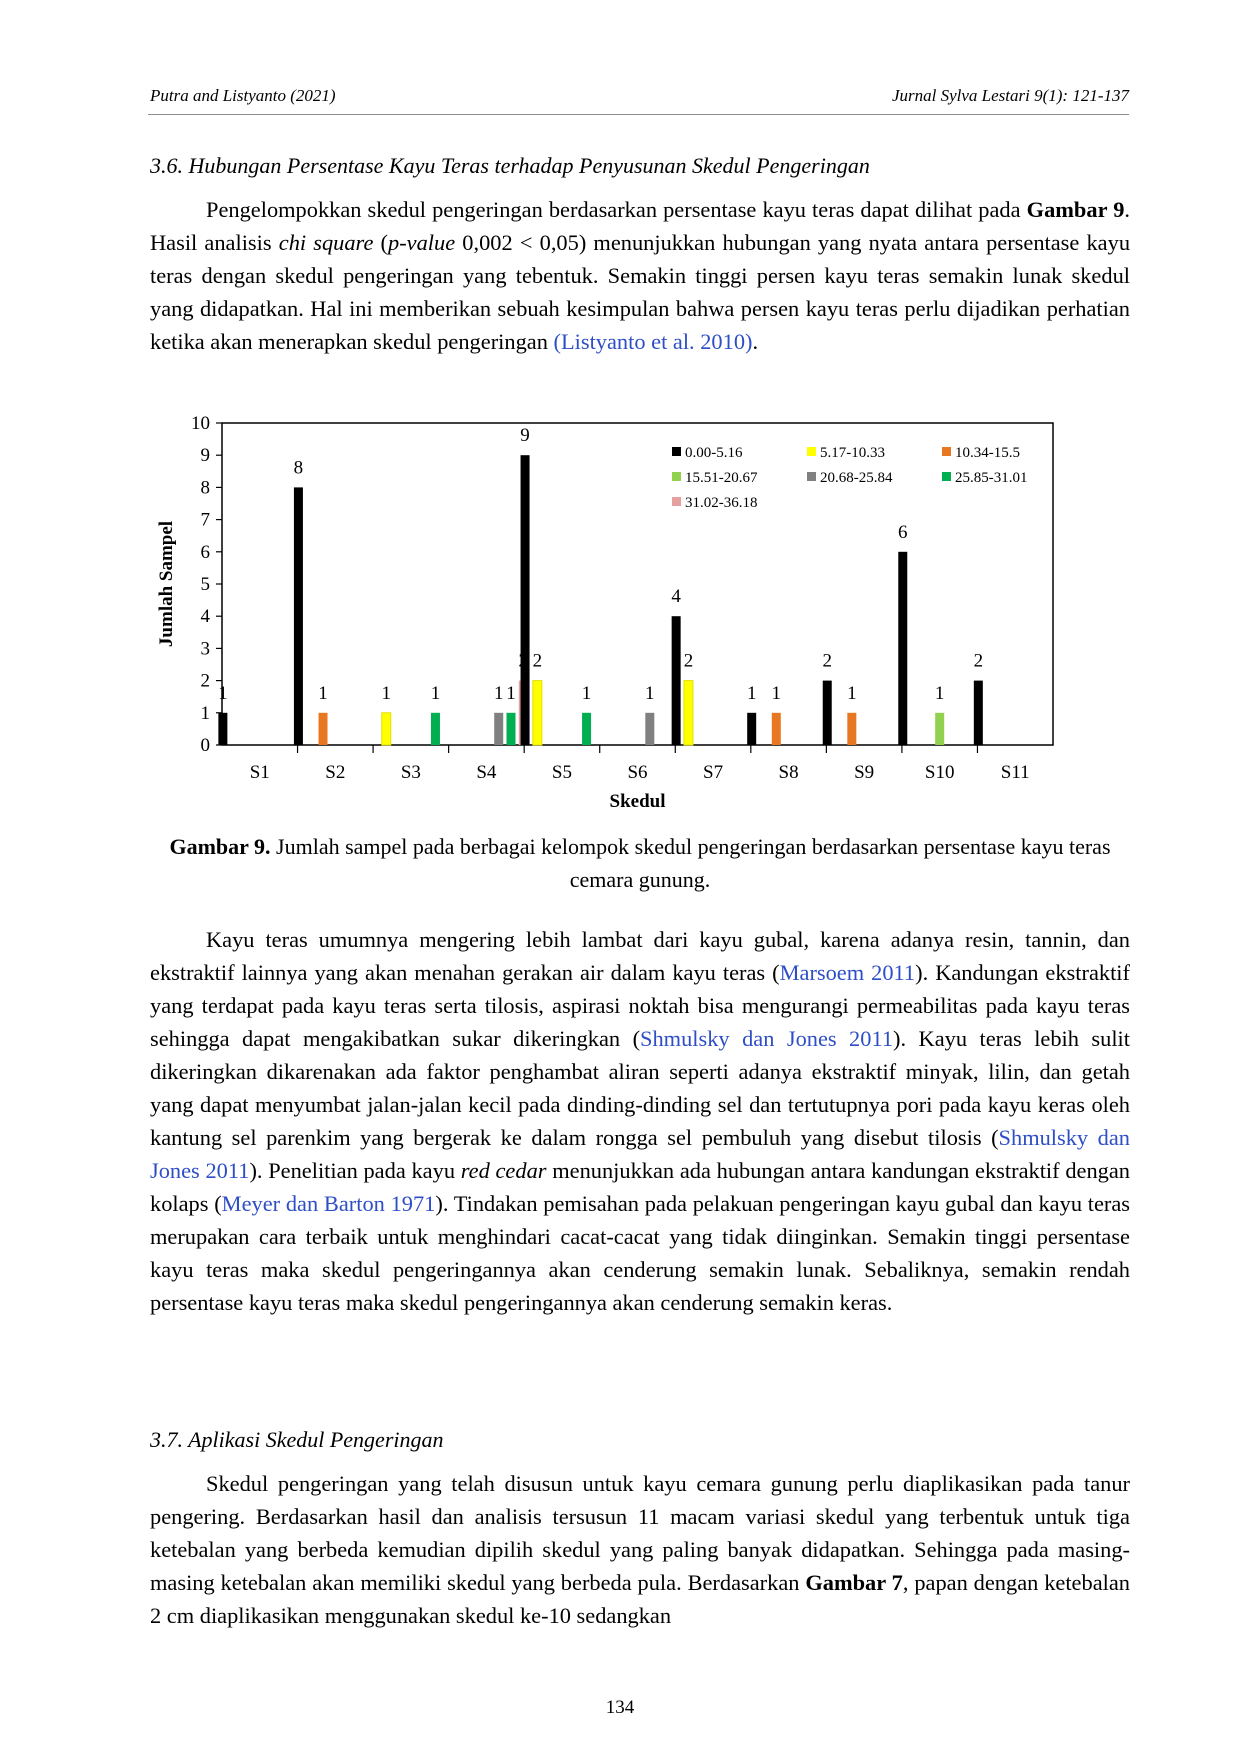  Describe the element at coordinates (328, 1203) in the screenshot. I see `citation-link: Meyer dan Barton 1971` at that location.